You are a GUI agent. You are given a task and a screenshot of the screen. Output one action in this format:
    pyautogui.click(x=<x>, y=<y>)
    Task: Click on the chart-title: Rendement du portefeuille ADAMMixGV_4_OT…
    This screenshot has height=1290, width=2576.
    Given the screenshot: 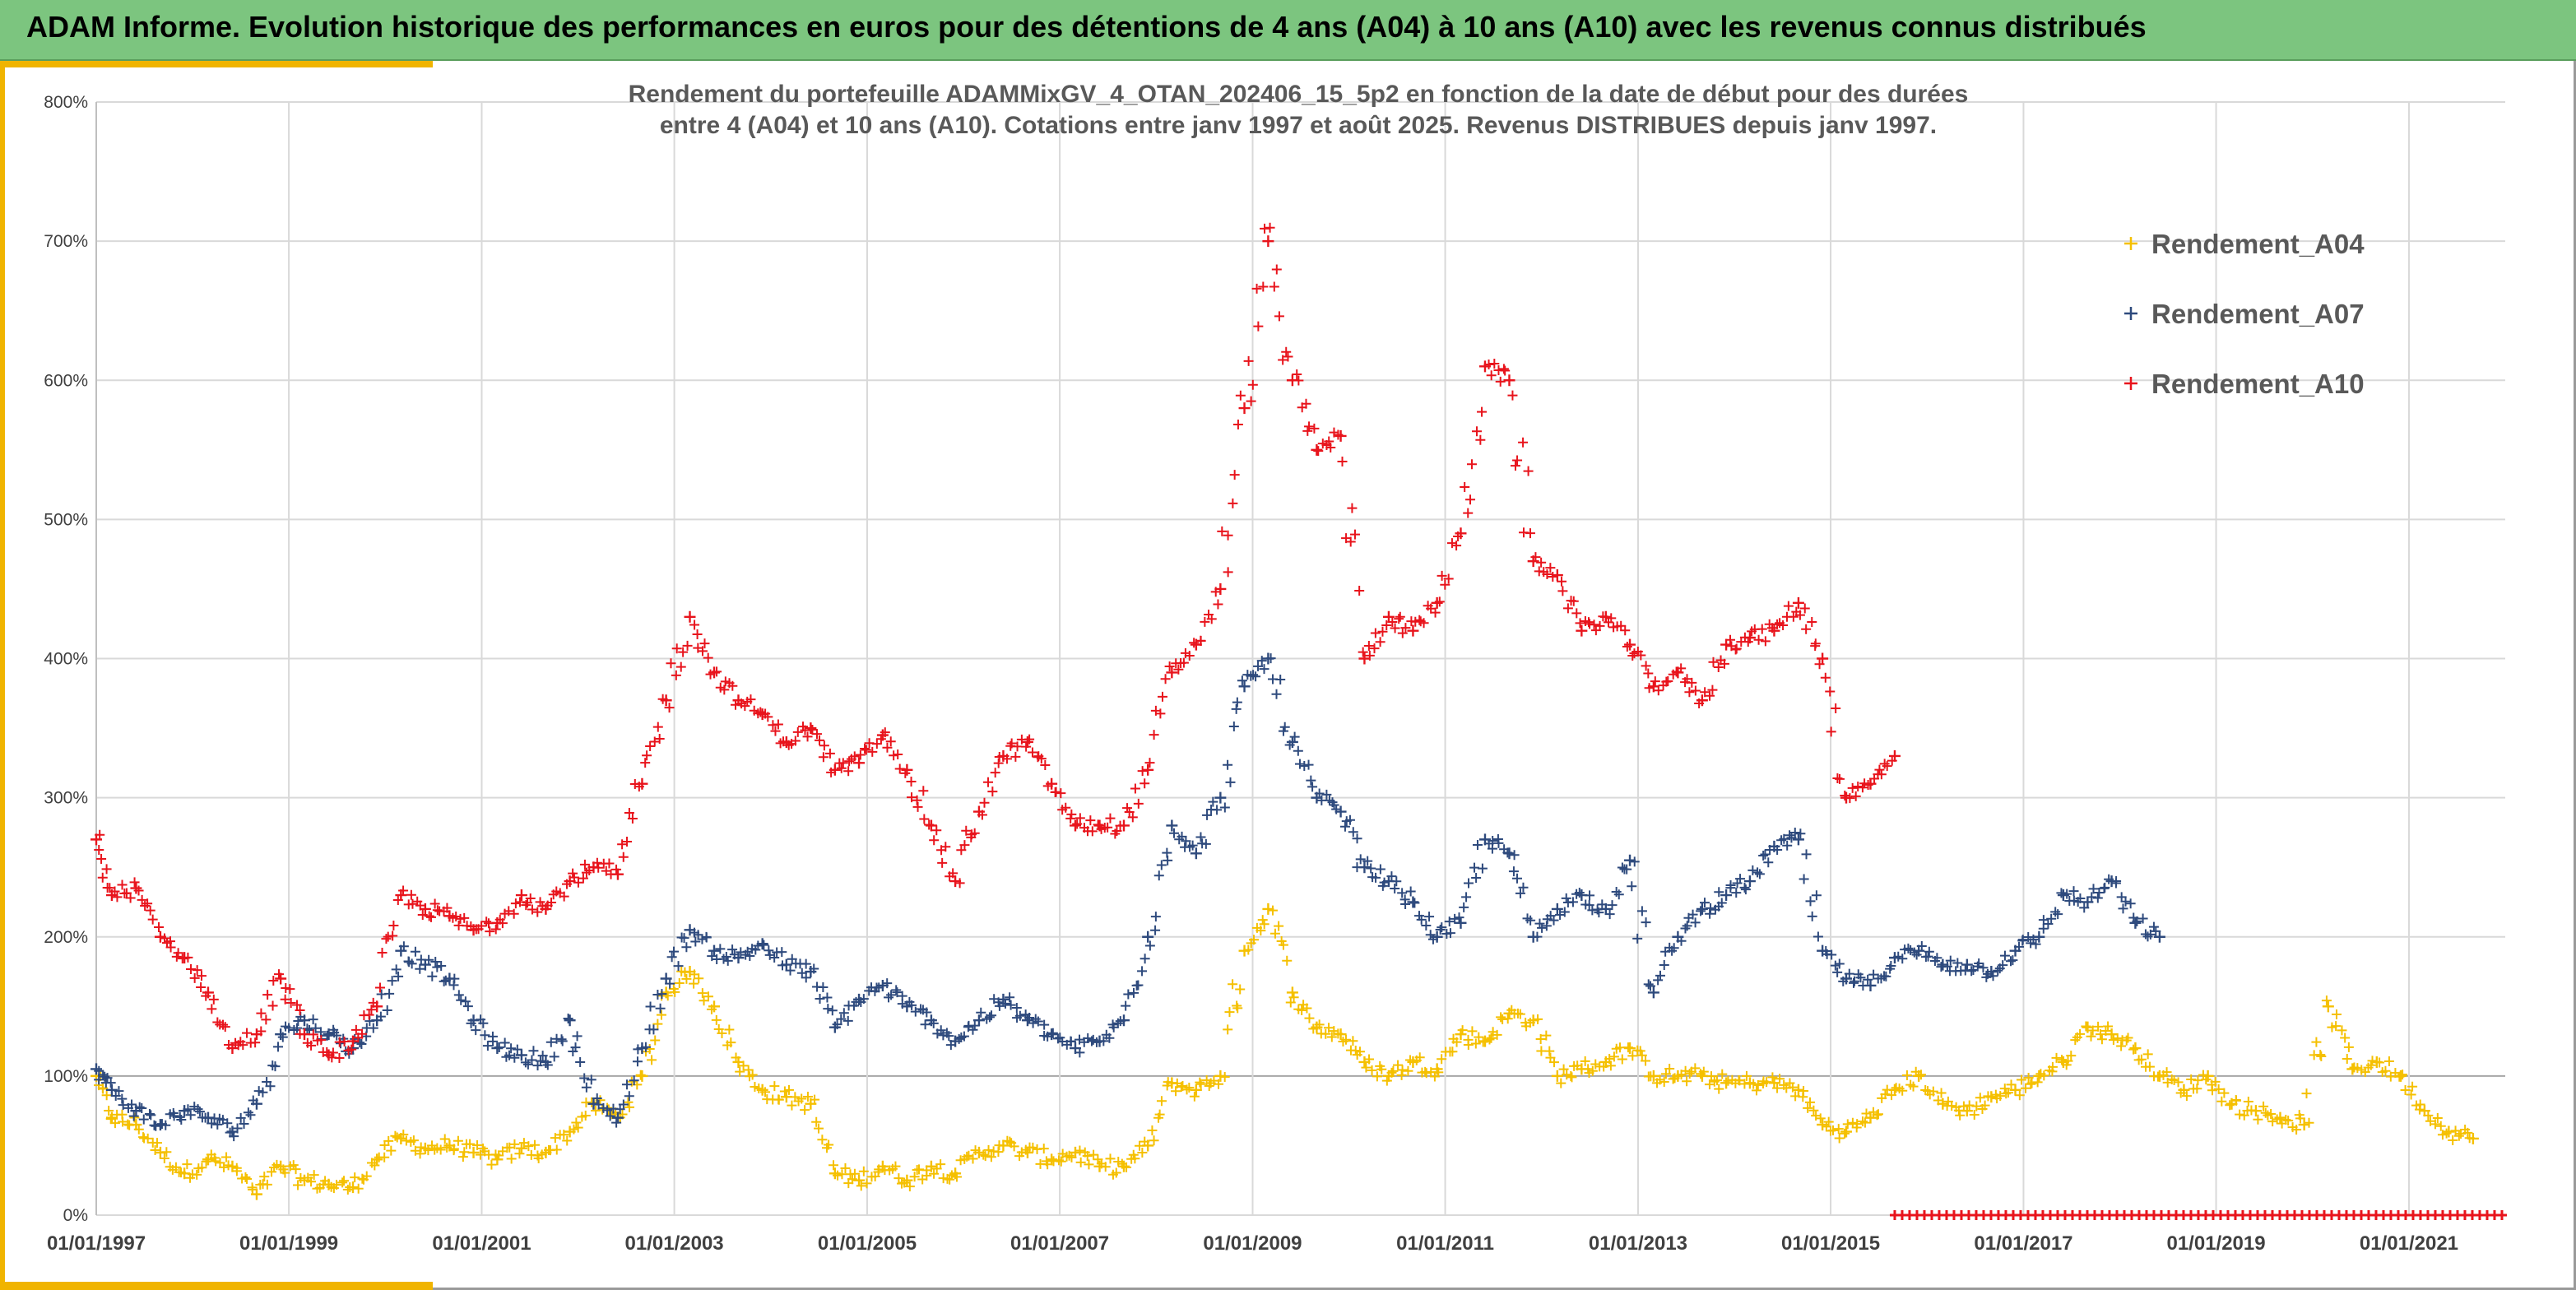 What is the action you would take?
    pyautogui.click(x=1299, y=110)
    